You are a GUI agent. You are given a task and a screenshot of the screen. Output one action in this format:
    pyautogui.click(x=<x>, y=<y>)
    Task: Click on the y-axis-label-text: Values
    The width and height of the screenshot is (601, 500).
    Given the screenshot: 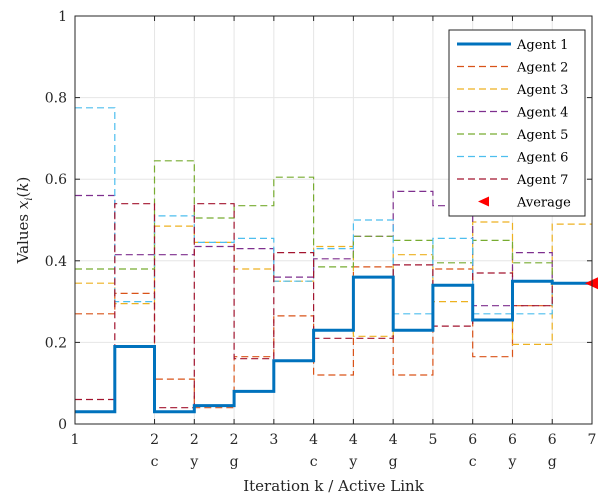 What is the action you would take?
    pyautogui.click(x=23, y=236)
    